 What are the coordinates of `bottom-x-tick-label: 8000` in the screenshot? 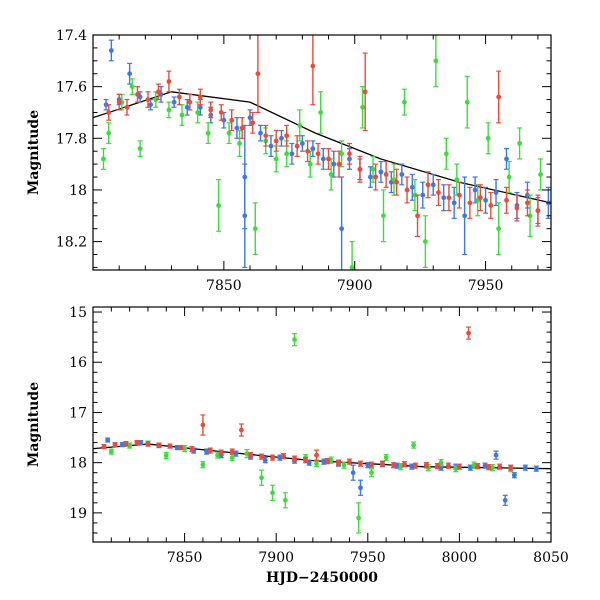 It's located at (460, 558).